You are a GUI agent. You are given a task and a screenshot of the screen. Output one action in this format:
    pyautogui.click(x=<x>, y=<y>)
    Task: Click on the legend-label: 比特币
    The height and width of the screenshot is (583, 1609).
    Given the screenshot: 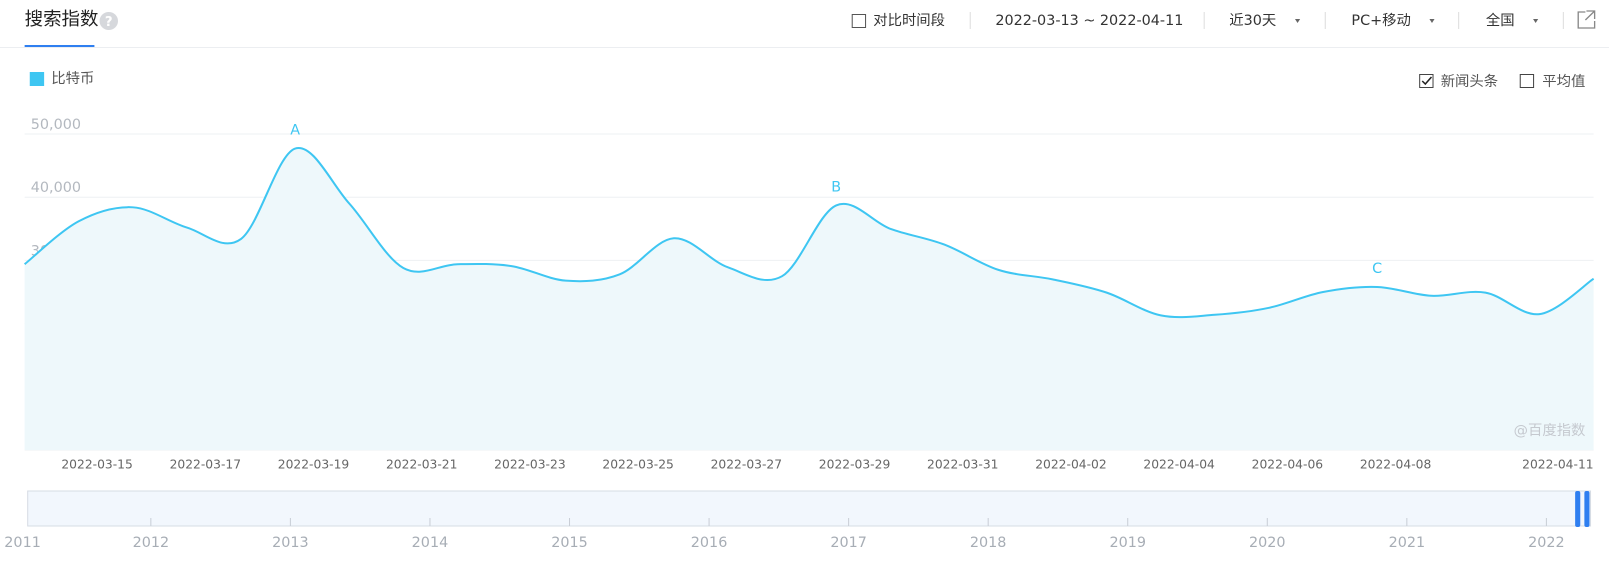 What is the action you would take?
    pyautogui.click(x=72, y=79)
    